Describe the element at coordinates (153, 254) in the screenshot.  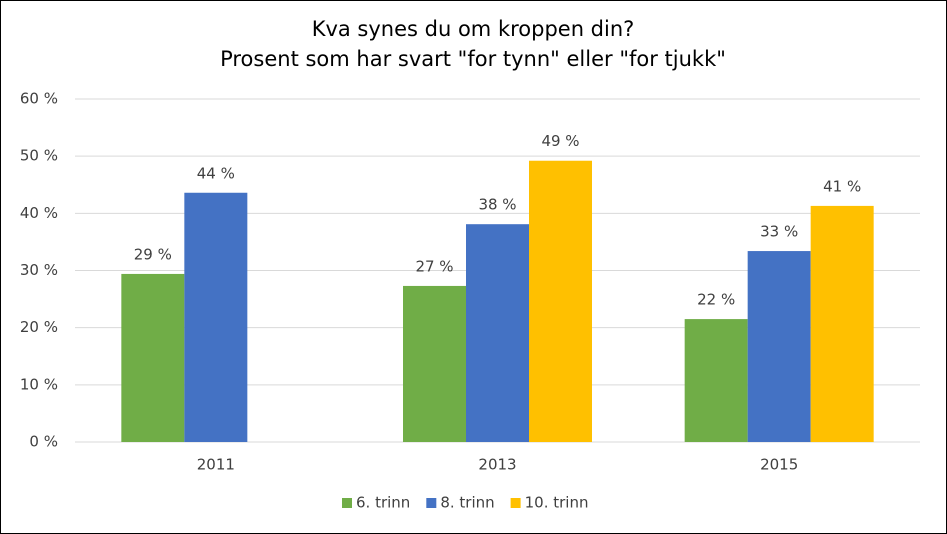
I see `value-label: 29 %` at that location.